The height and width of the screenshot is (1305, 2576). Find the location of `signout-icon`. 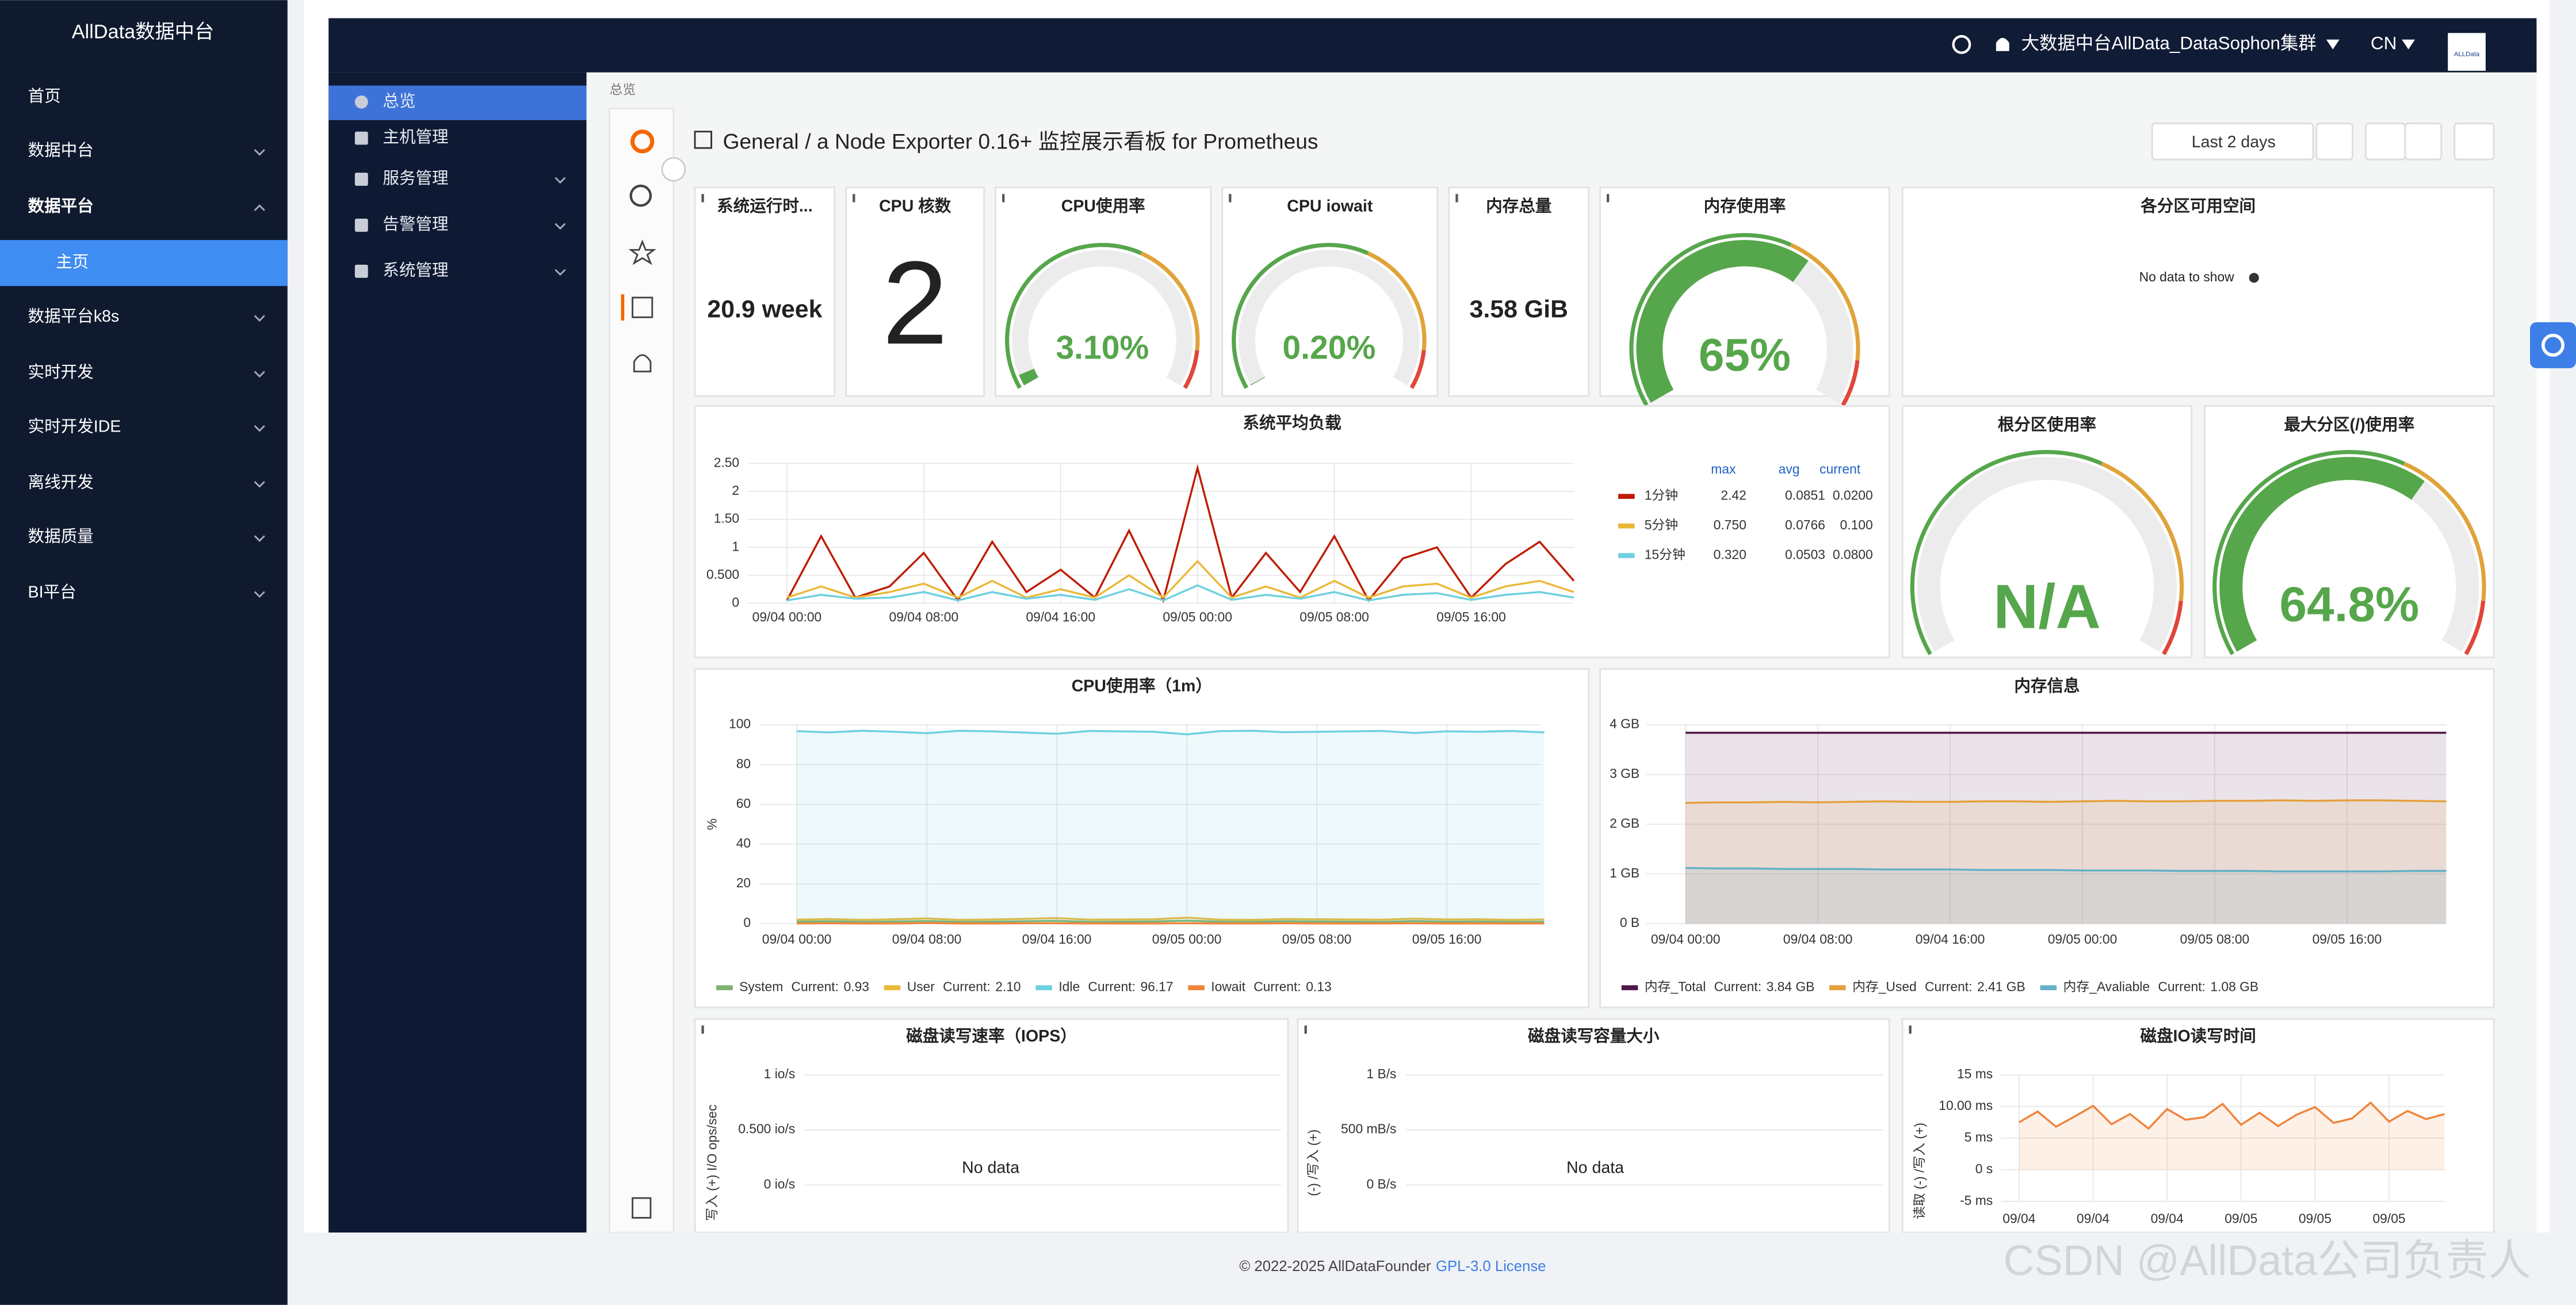

signout-icon is located at coordinates (642, 1208).